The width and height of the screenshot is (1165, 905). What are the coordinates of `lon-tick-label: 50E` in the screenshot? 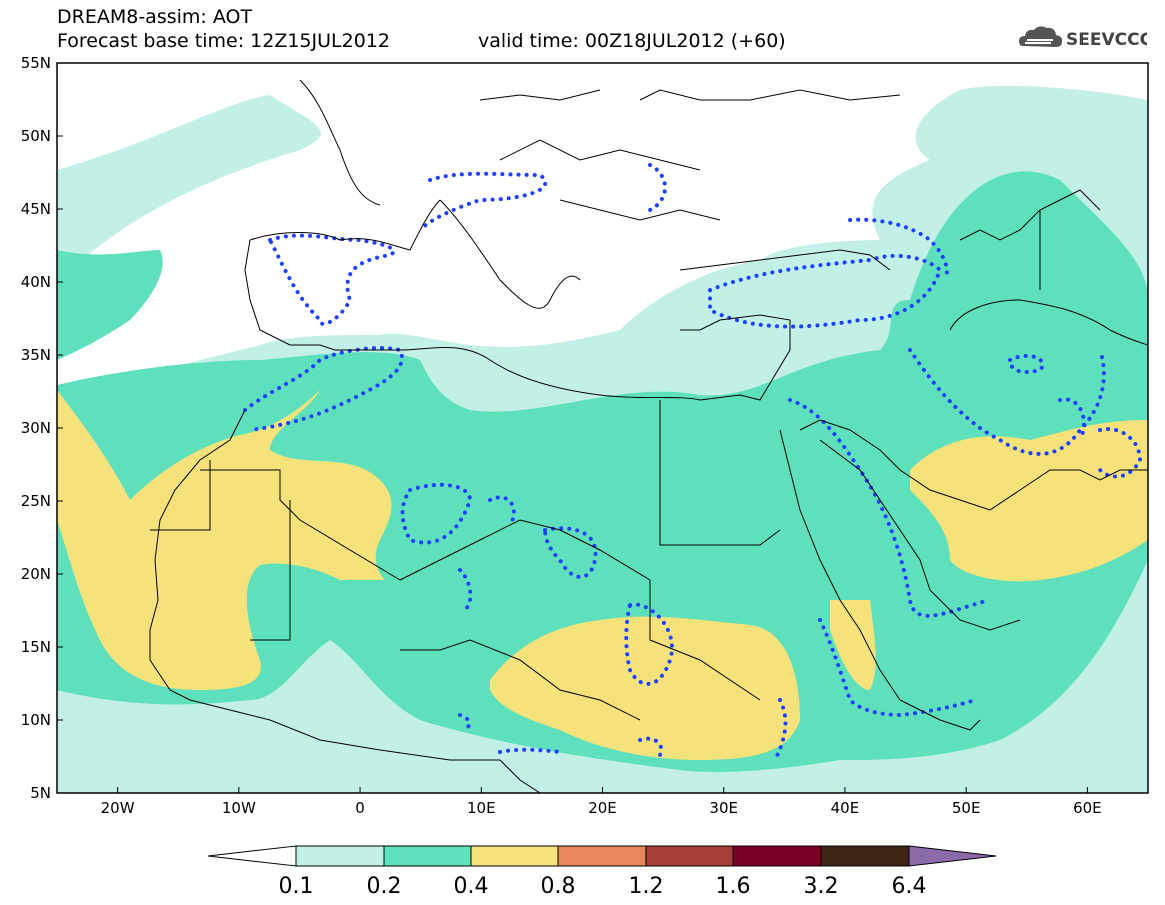 It's located at (966, 808).